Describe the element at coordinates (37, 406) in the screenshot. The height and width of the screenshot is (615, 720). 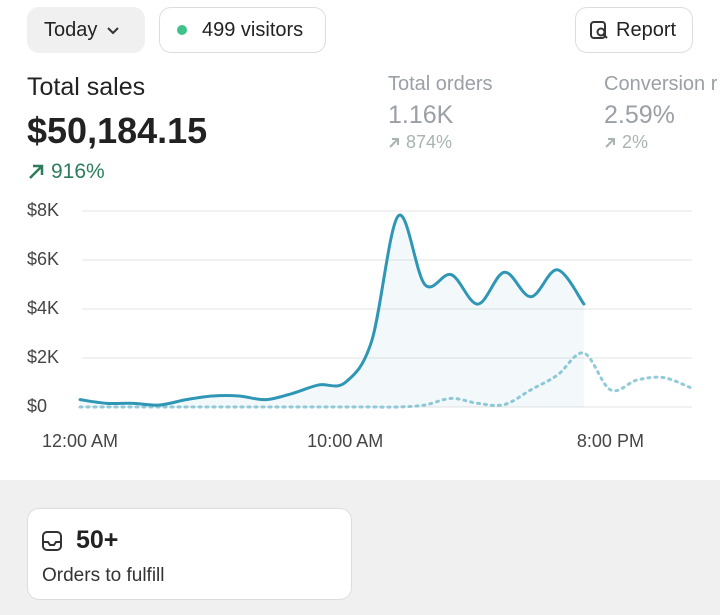
I see `y-tick-label: $0` at that location.